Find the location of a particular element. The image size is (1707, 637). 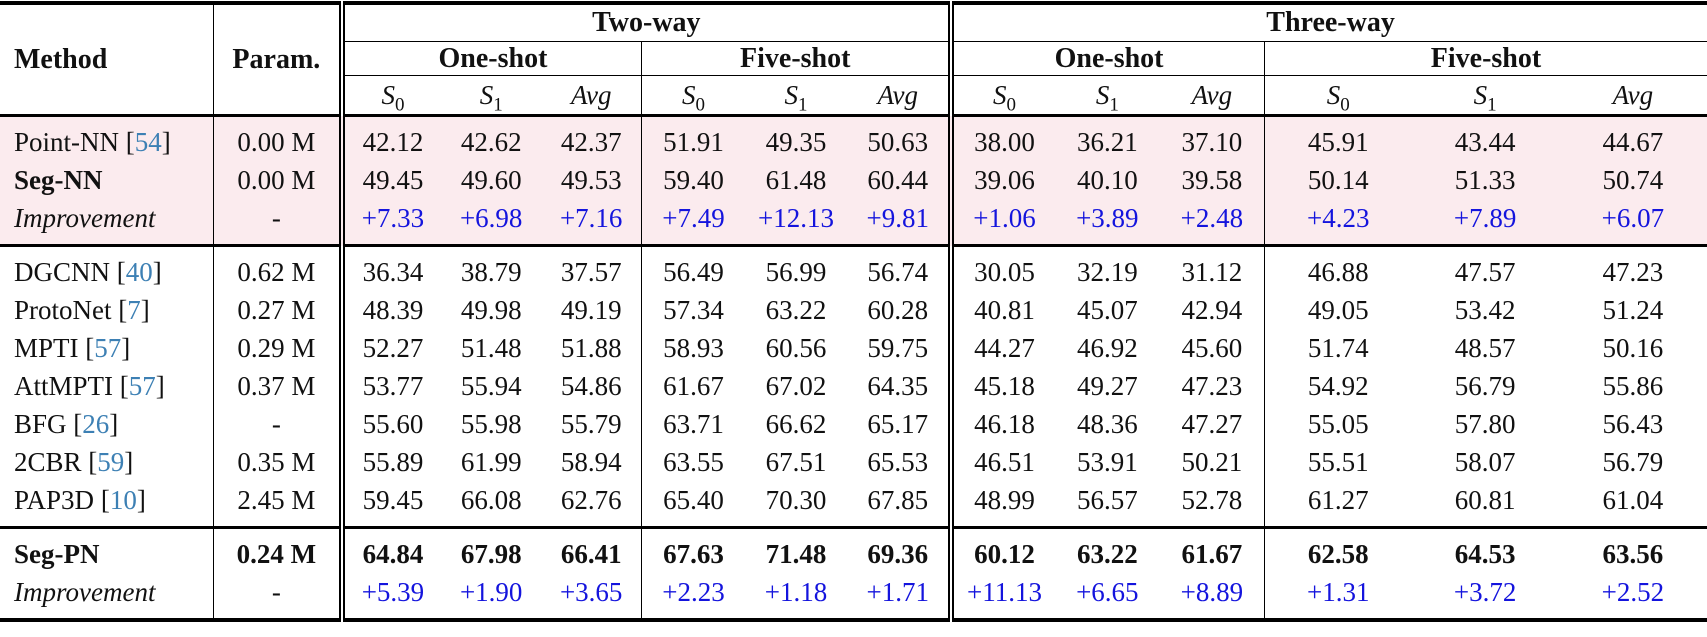

value-cell: +12.13 is located at coordinates (796, 222).